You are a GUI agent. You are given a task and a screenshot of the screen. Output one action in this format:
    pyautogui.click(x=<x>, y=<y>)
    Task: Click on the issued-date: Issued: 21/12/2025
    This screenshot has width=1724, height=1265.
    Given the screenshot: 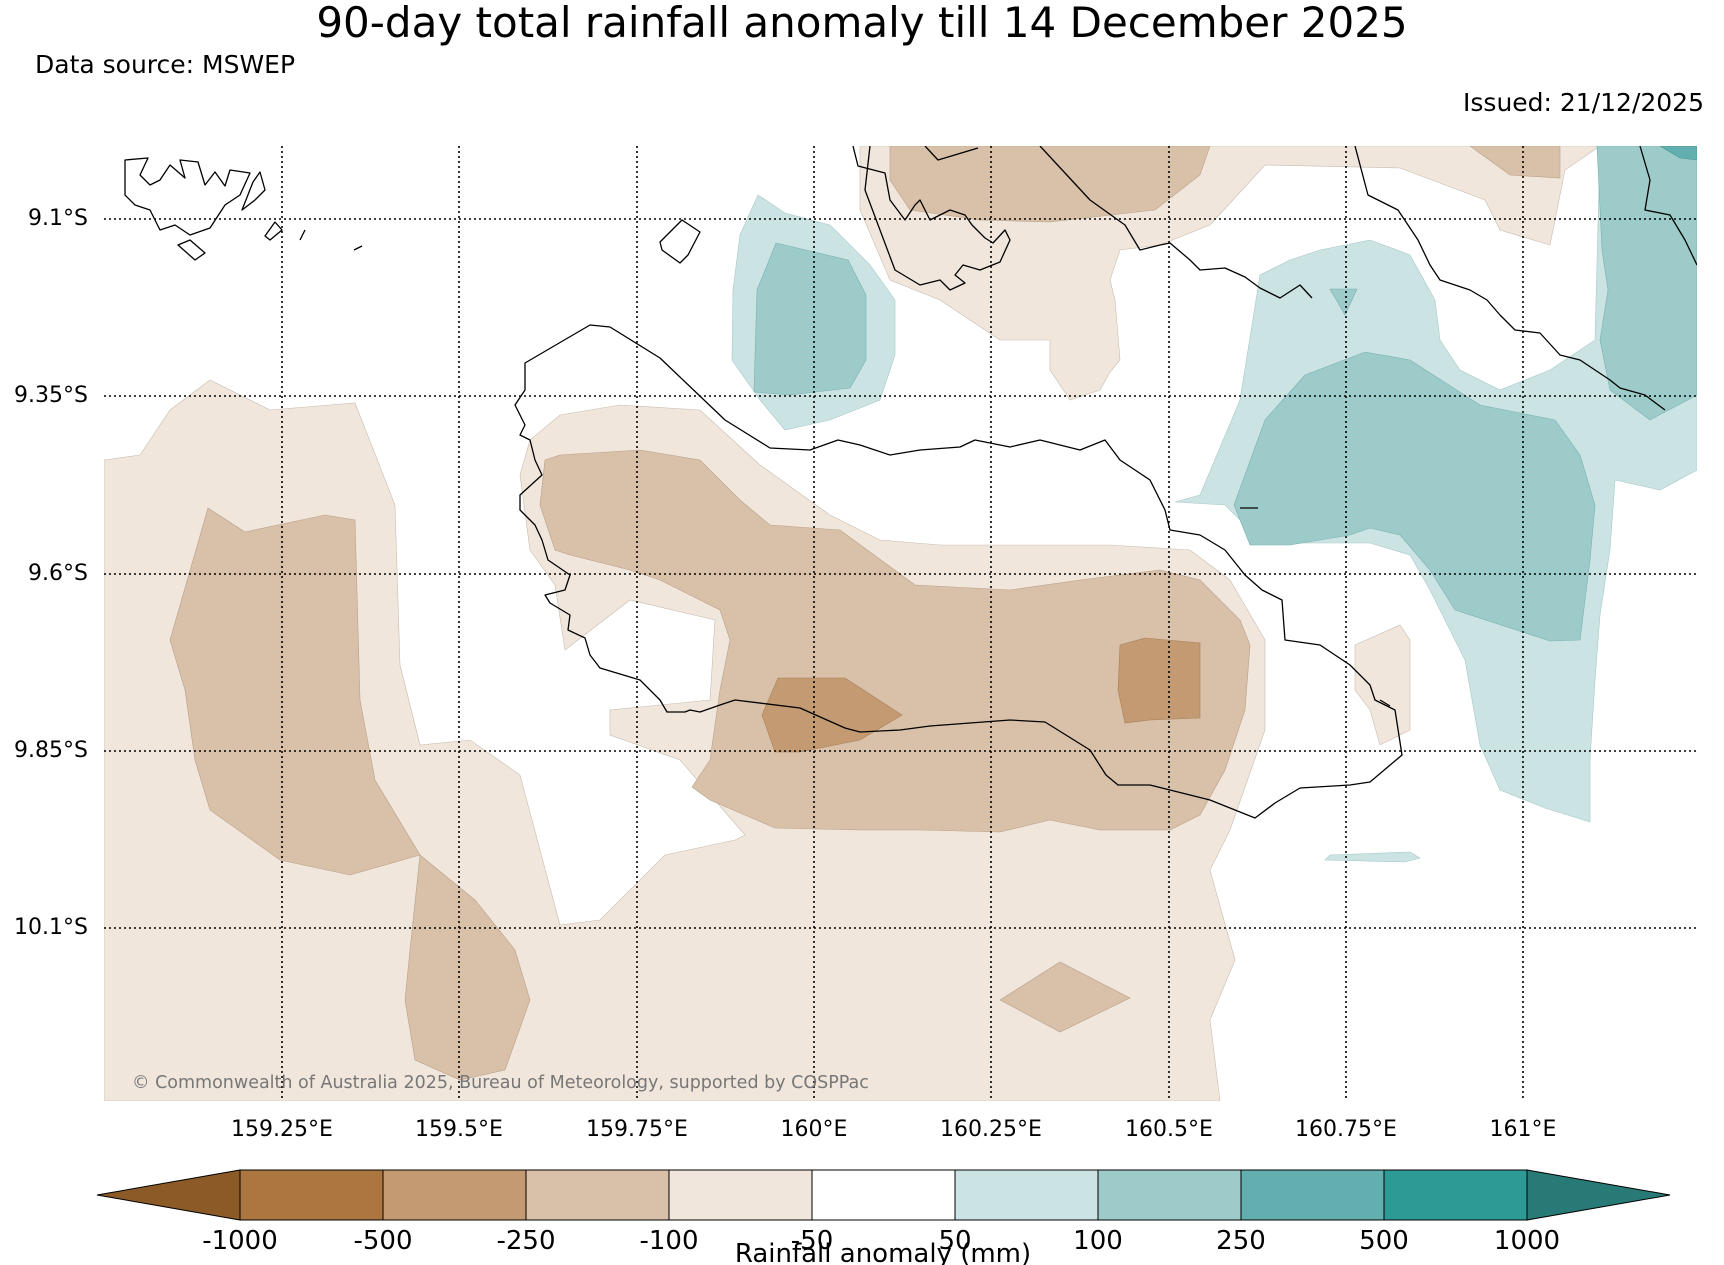 What is the action you would take?
    pyautogui.click(x=1583, y=102)
    